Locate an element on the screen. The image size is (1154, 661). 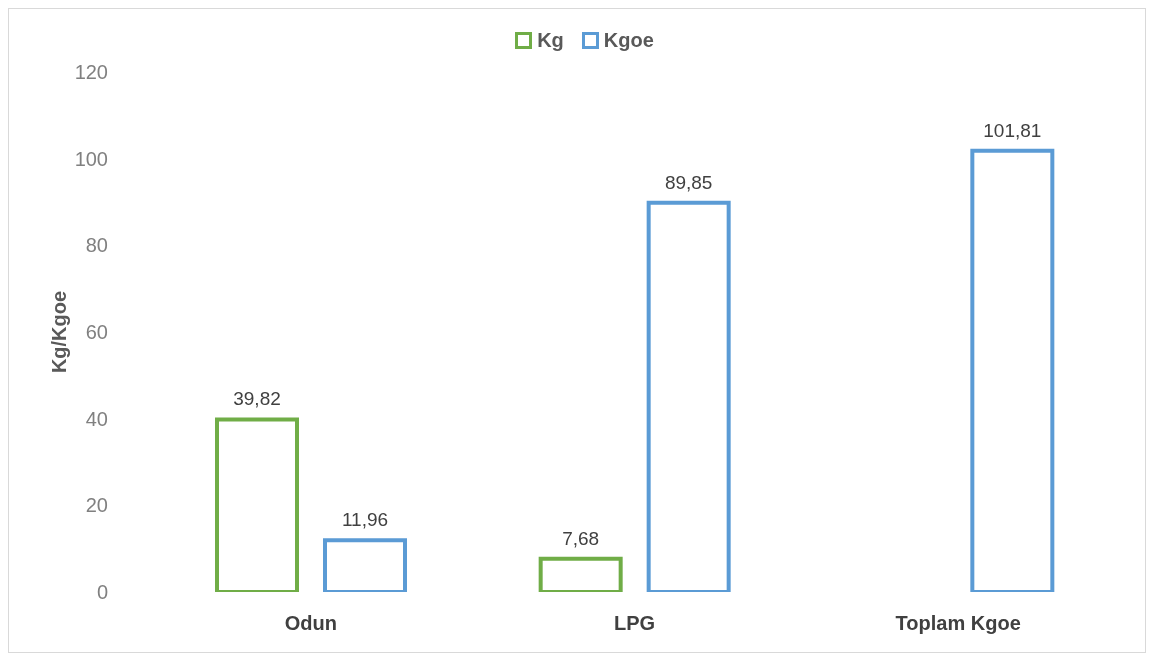
data-label: 11,96 is located at coordinates (365, 520).